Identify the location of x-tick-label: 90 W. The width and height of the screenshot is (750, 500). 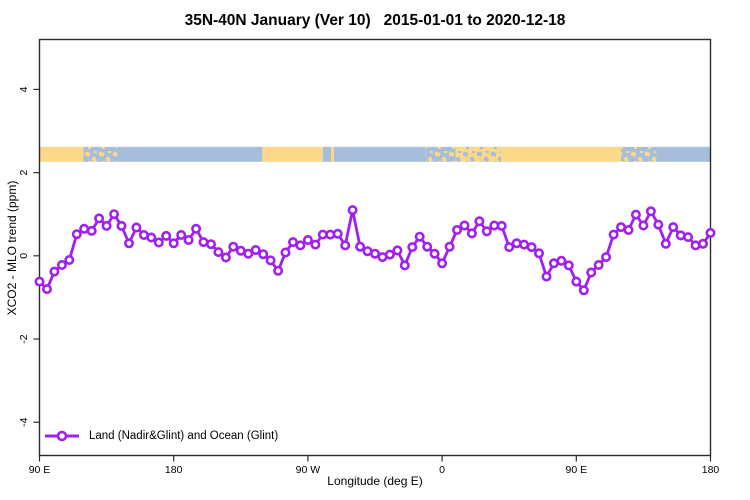
(308, 470).